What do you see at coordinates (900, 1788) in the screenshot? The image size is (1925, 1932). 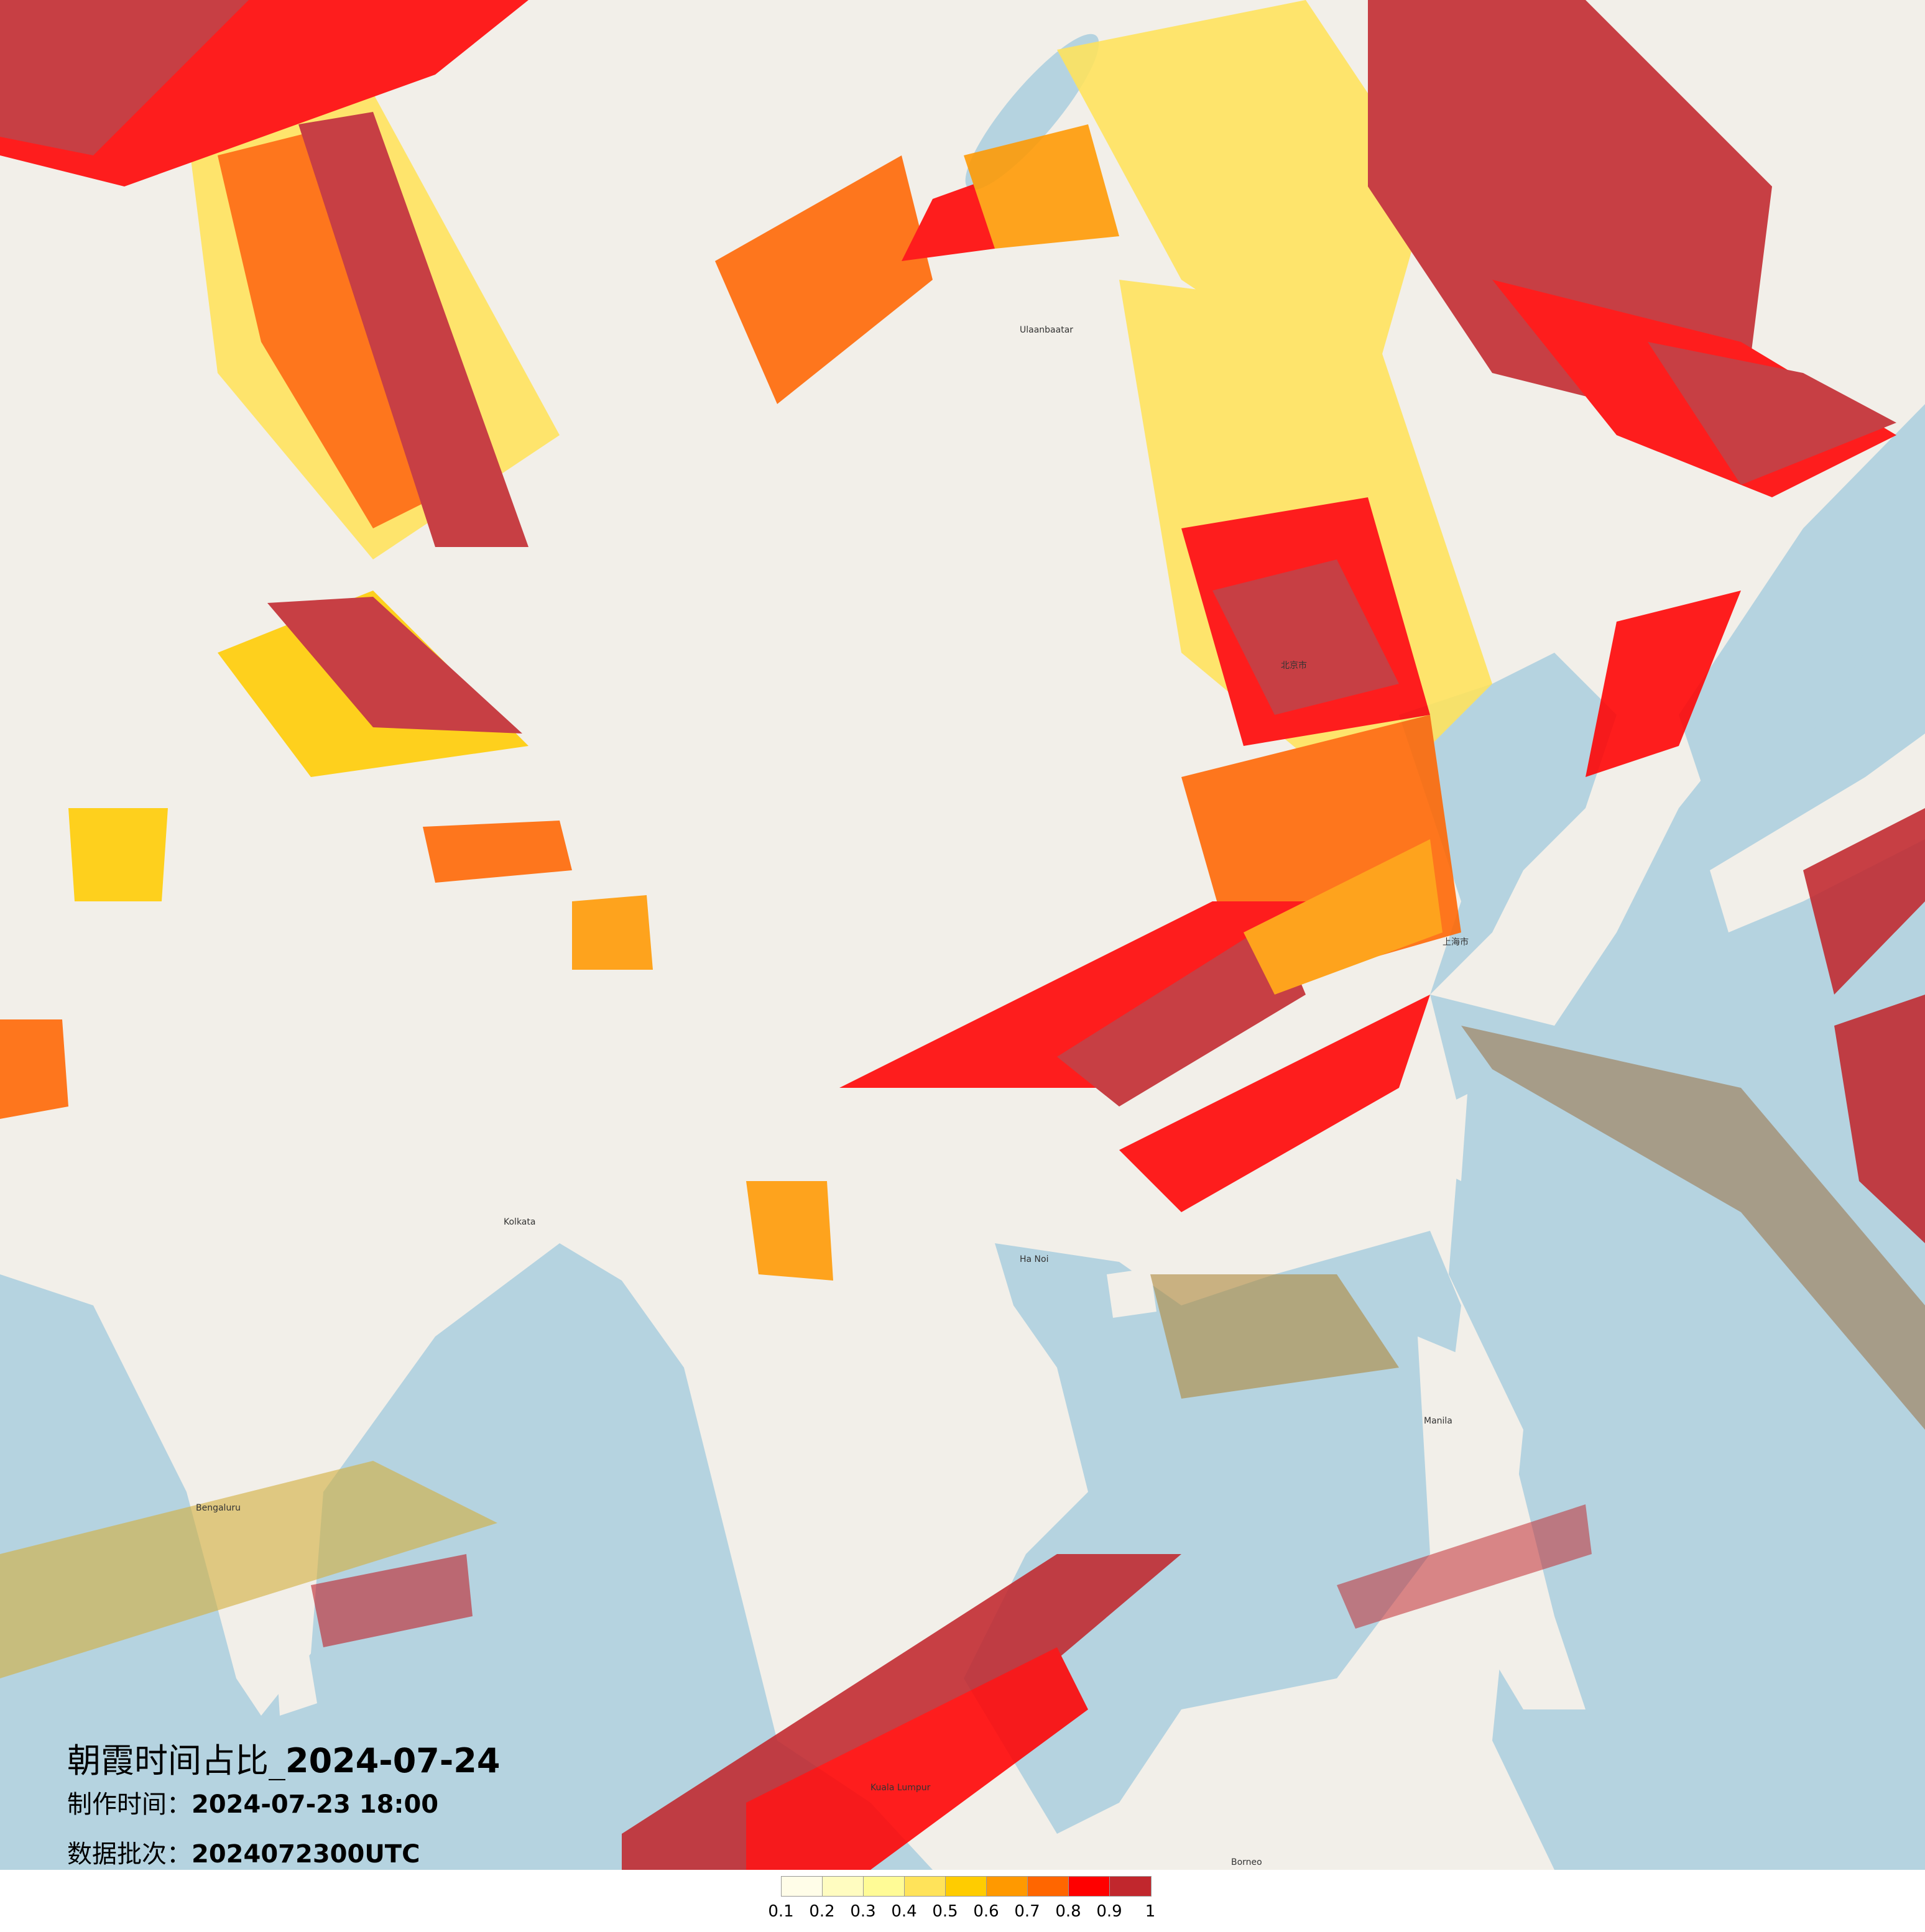 I see `city-label: Kuala Lumpur` at bounding box center [900, 1788].